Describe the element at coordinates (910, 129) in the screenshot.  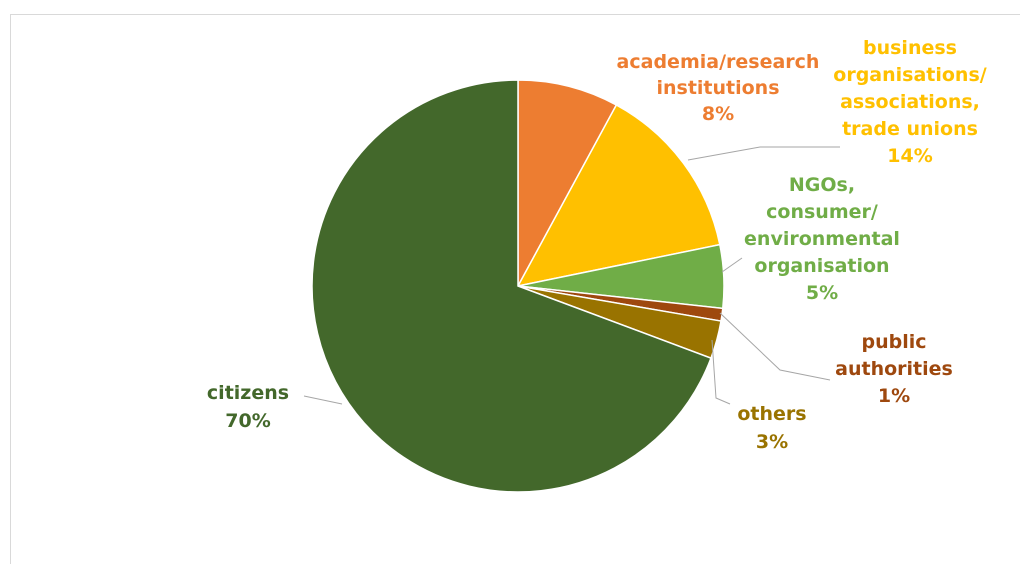
I see `slice-label-2: trade unions` at that location.